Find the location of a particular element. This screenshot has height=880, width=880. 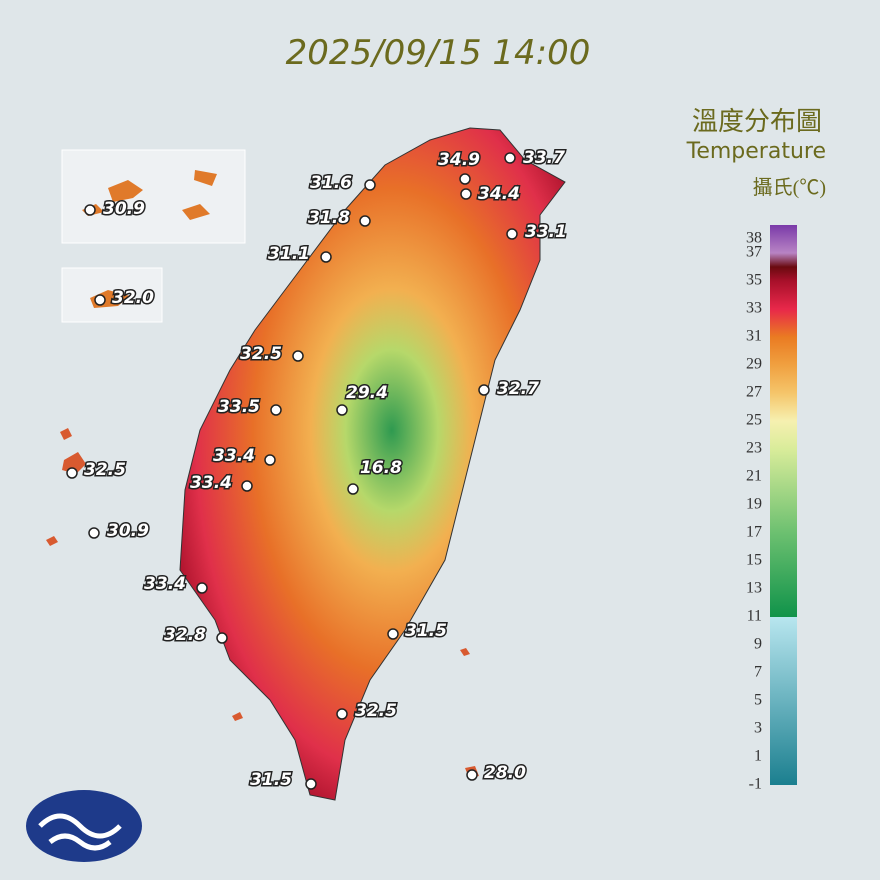

map-title: 2025/09/15 14:00 is located at coordinates (438, 53).